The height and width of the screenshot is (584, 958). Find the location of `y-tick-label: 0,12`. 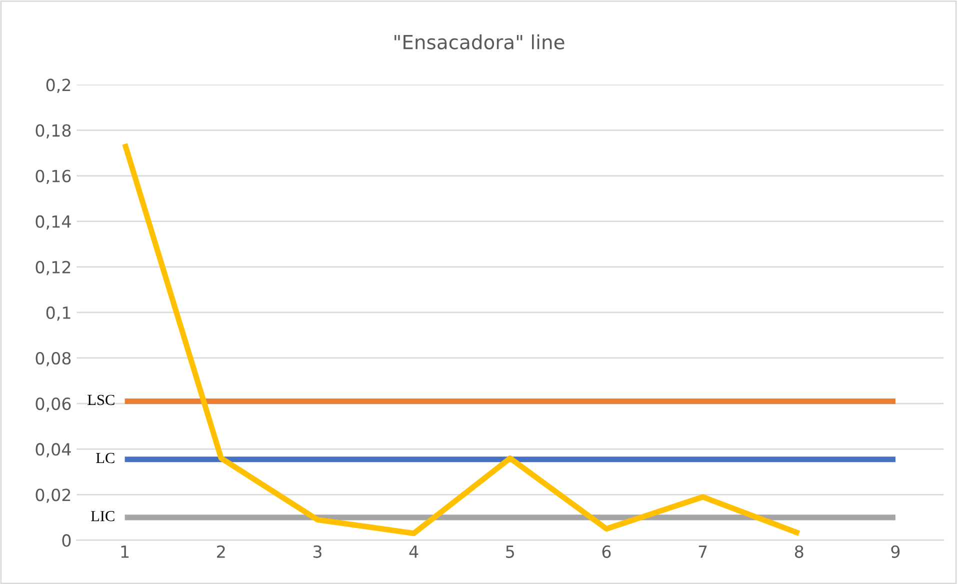

y-tick-label: 0,12 is located at coordinates (53, 268).